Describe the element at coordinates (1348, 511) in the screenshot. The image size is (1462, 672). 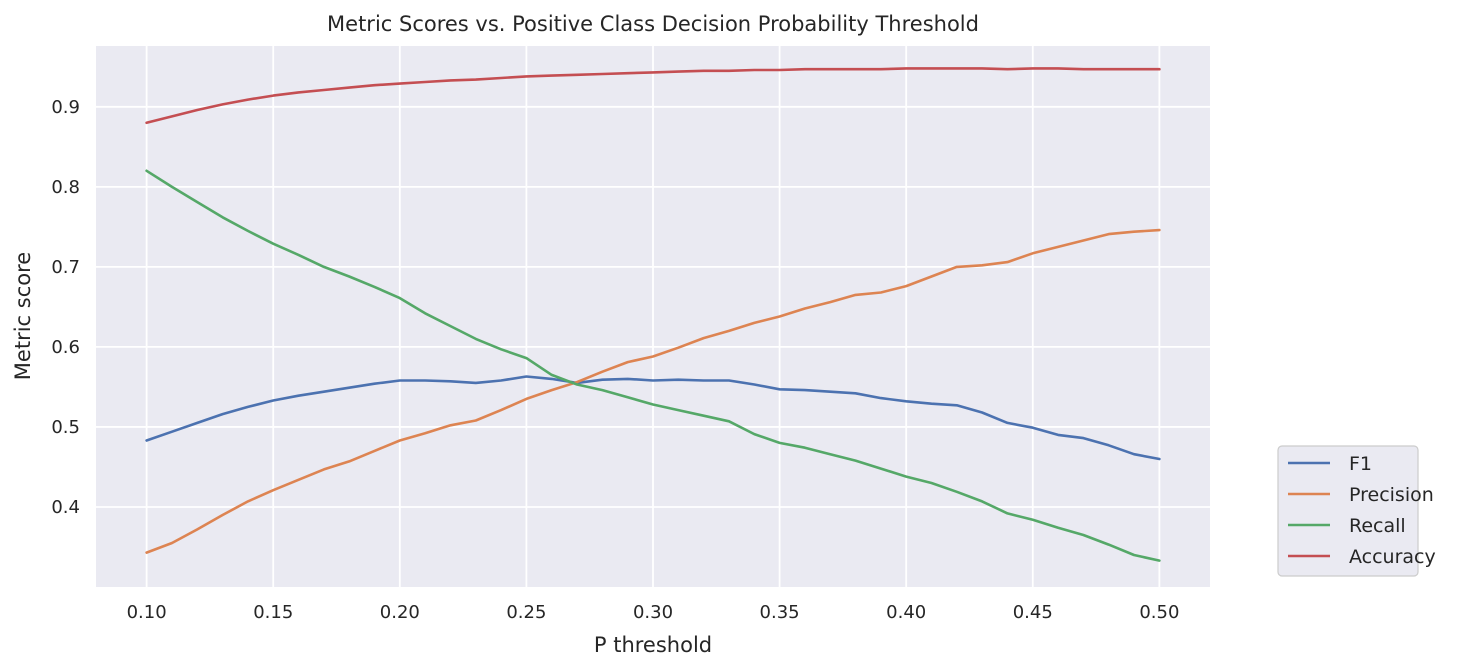
I see `legend-box` at that location.